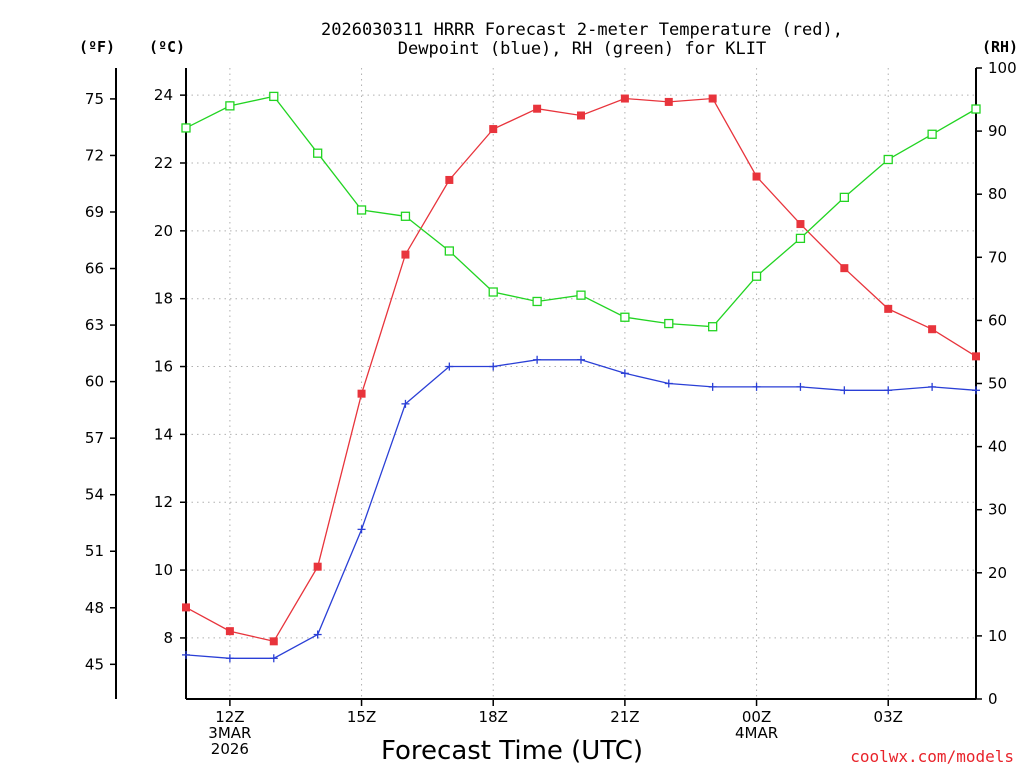 This screenshot has width=1024, height=768. What do you see at coordinates (229, 717) in the screenshot?
I see `x-tick-label: 12Z` at bounding box center [229, 717].